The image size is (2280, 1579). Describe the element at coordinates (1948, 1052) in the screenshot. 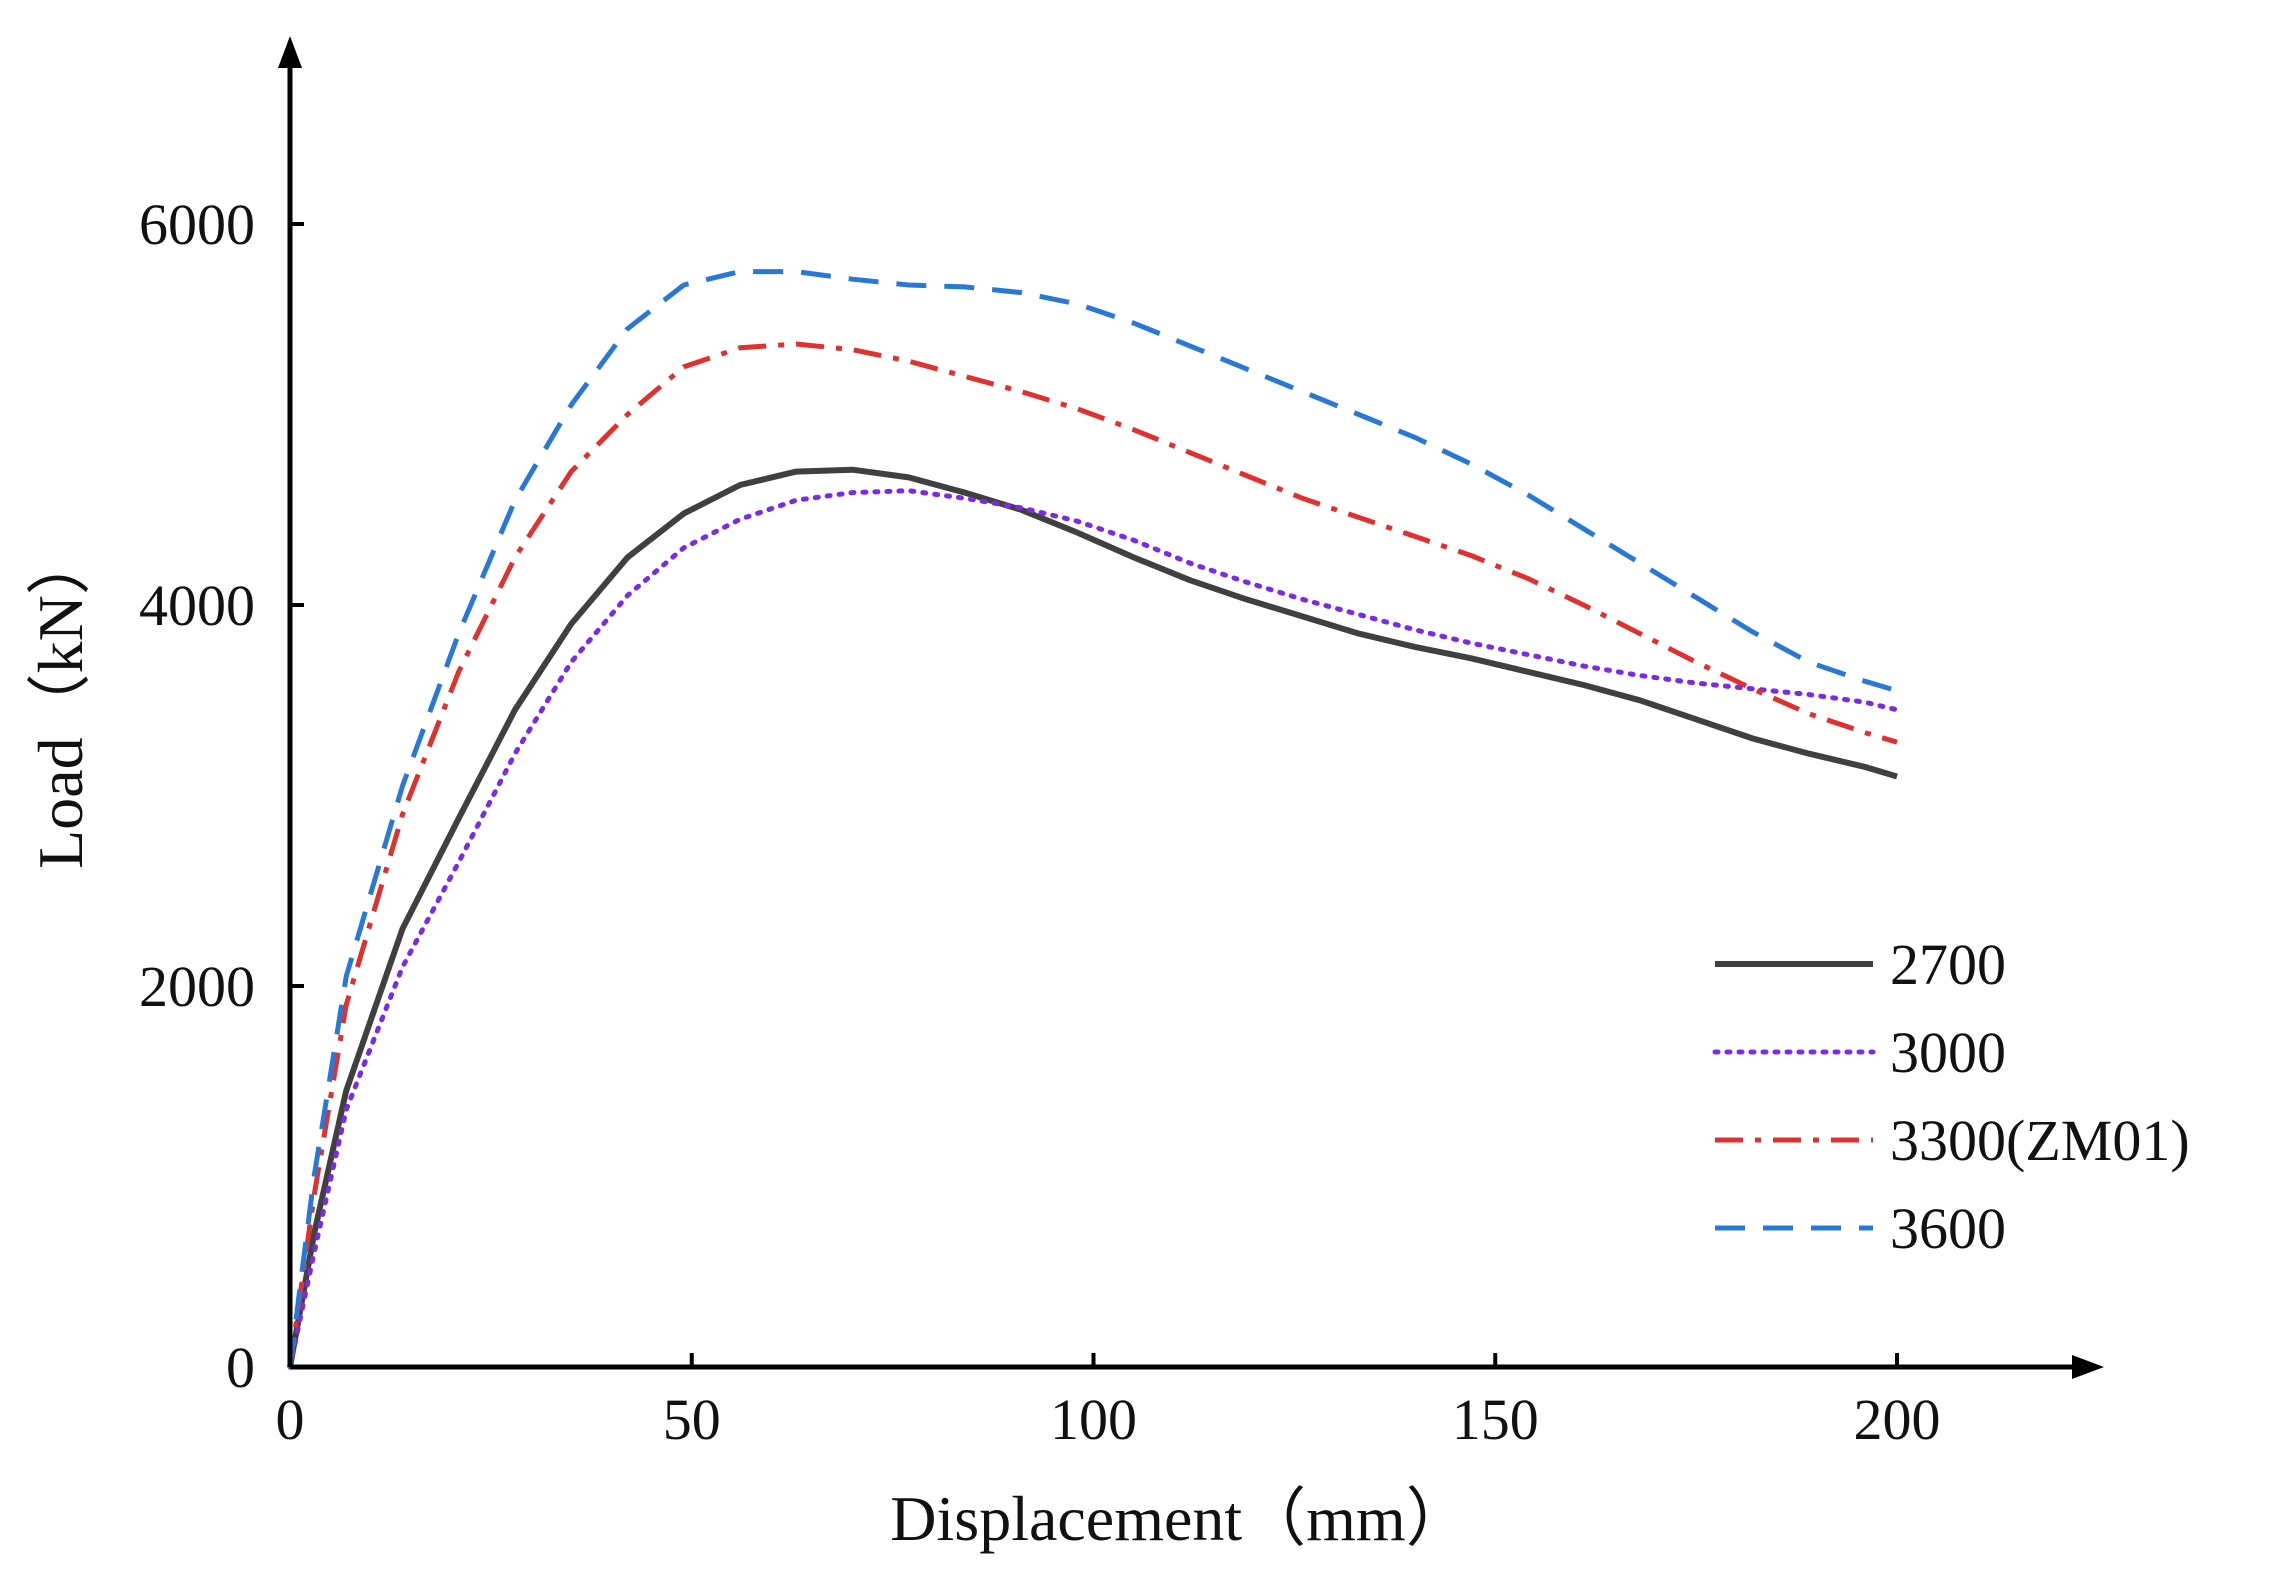

I see `legend-label: 3000` at that location.